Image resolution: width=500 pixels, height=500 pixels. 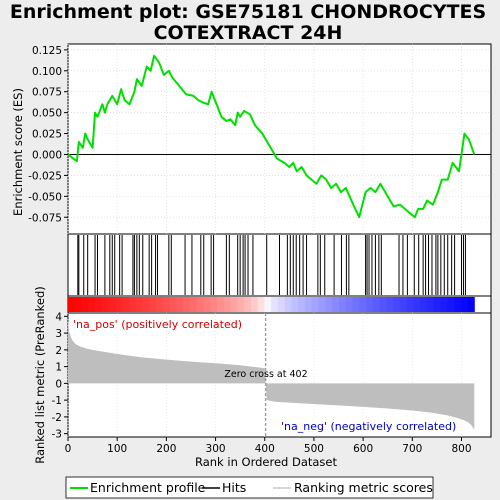 I want to click on x-tick-label: 600, so click(x=363, y=449).